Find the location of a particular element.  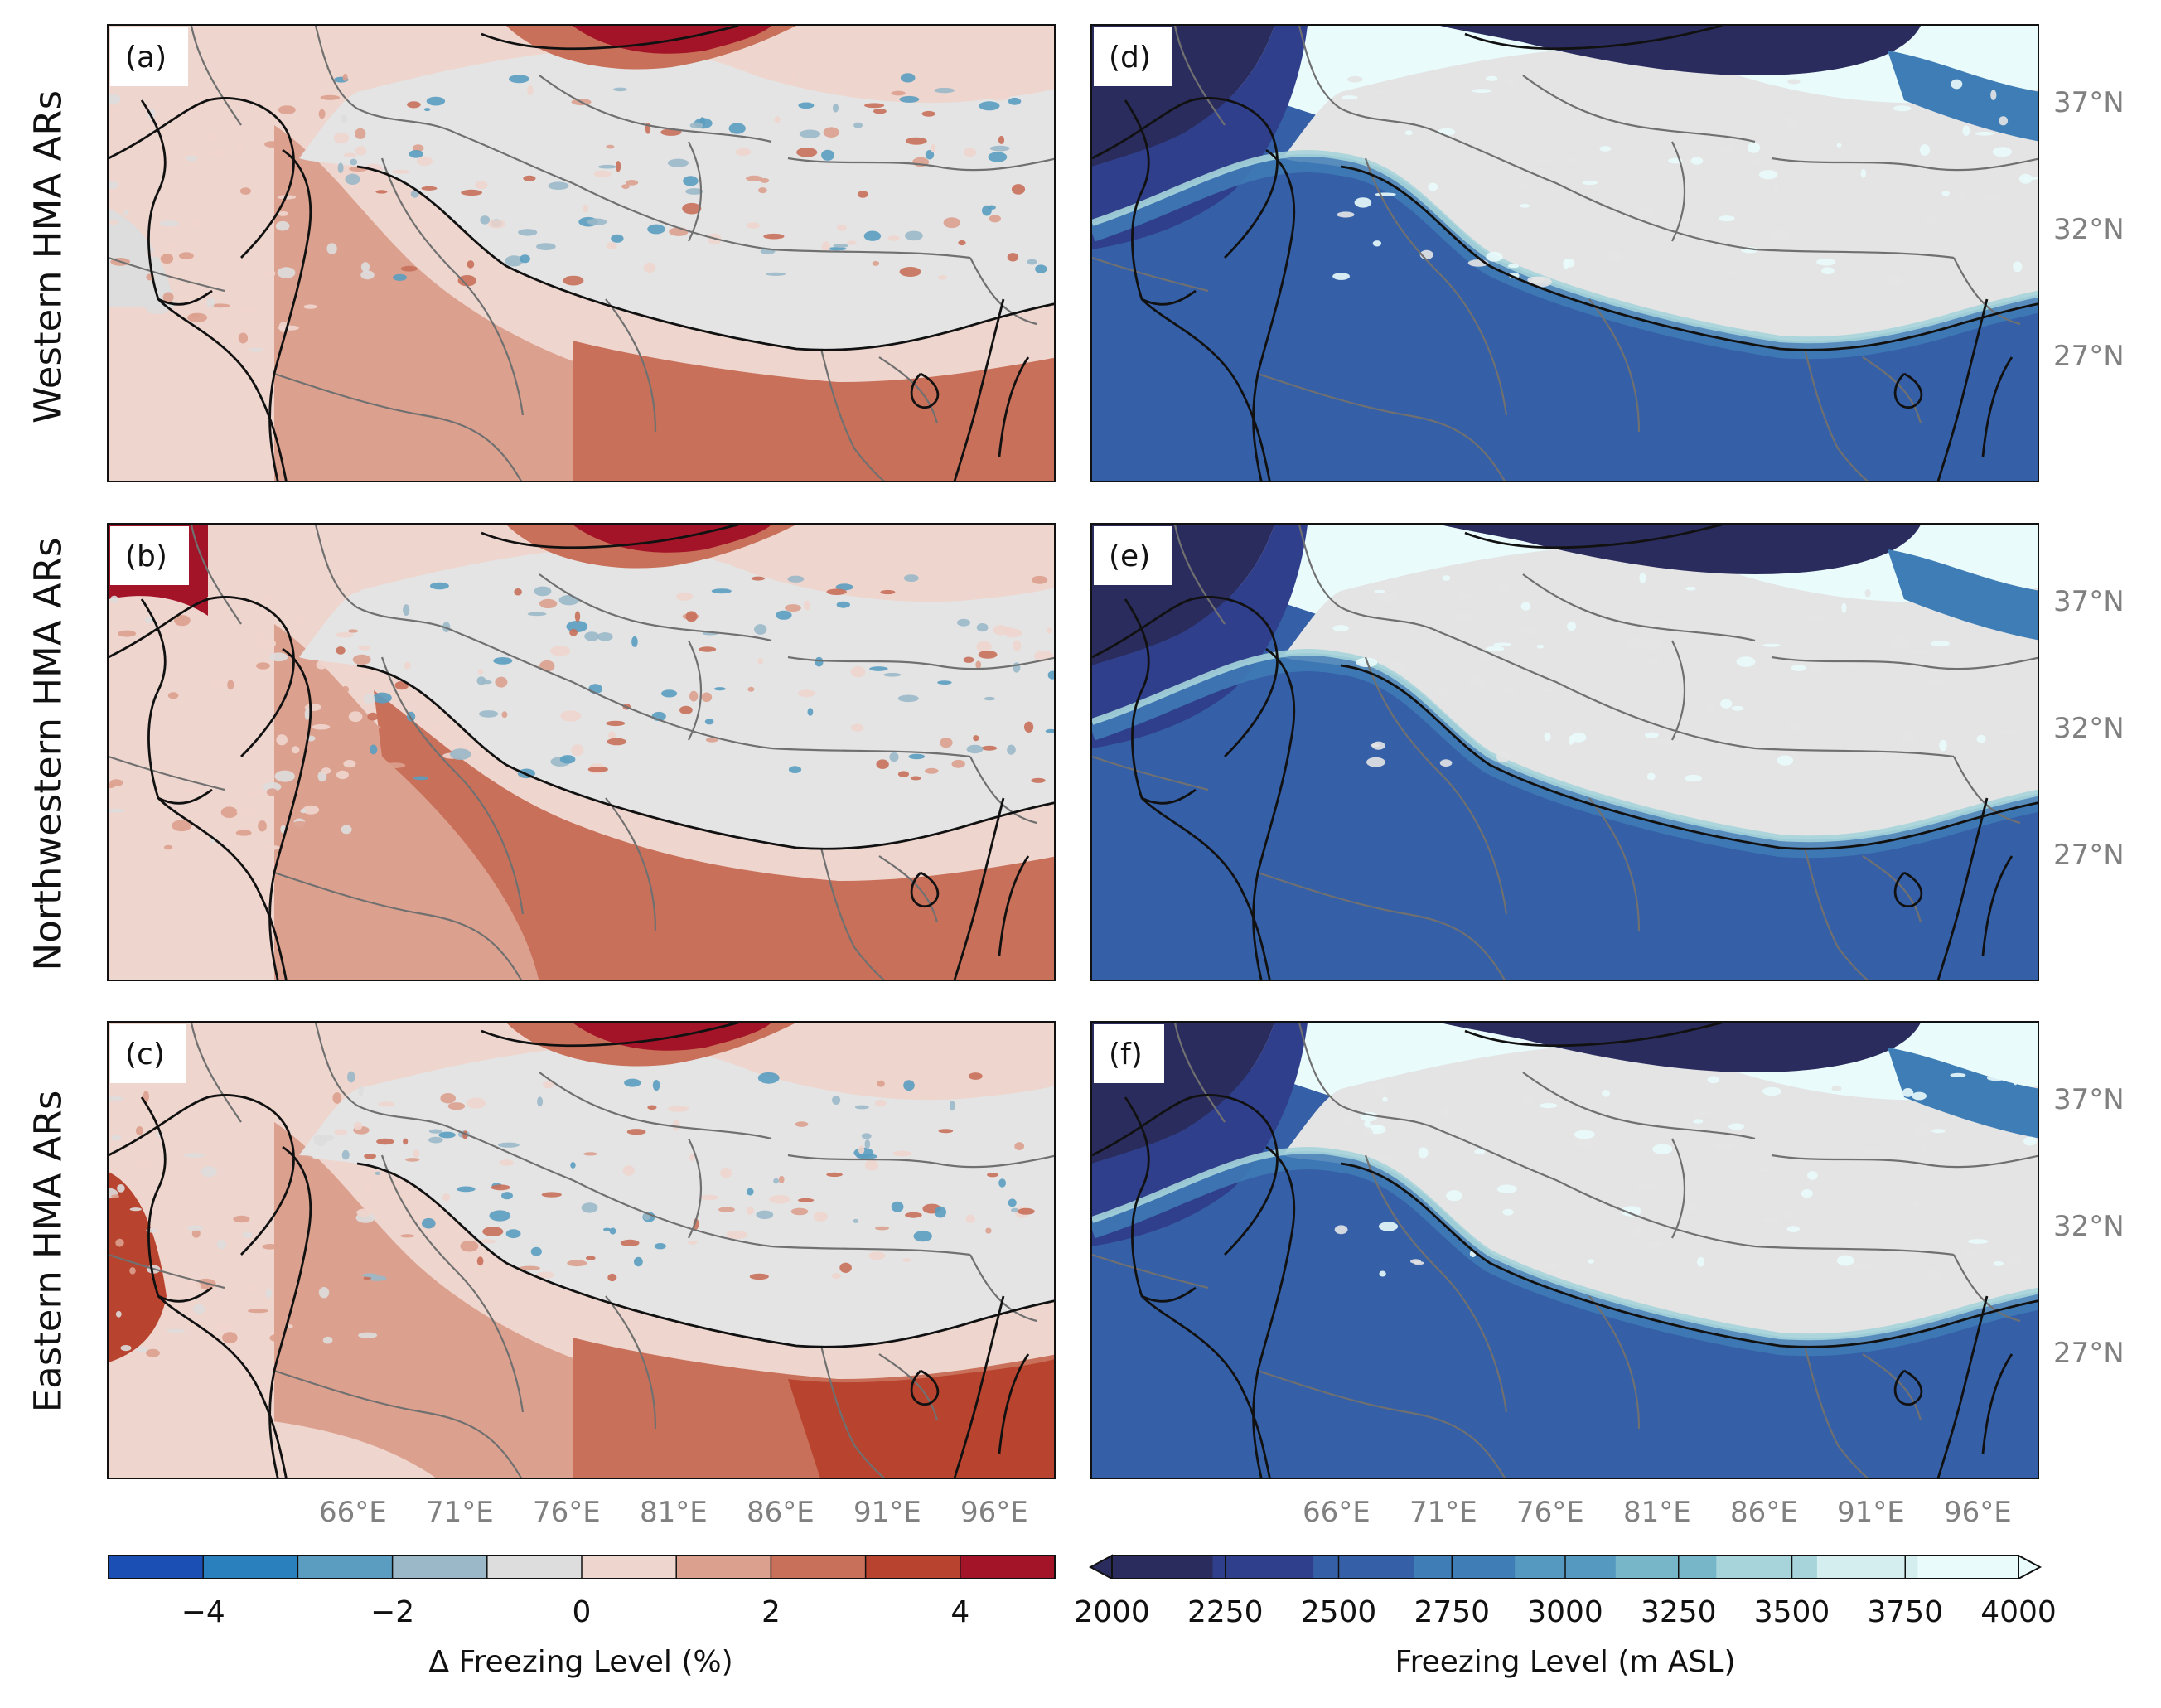

colorbar-tick-label: 4 is located at coordinates (960, 1612).